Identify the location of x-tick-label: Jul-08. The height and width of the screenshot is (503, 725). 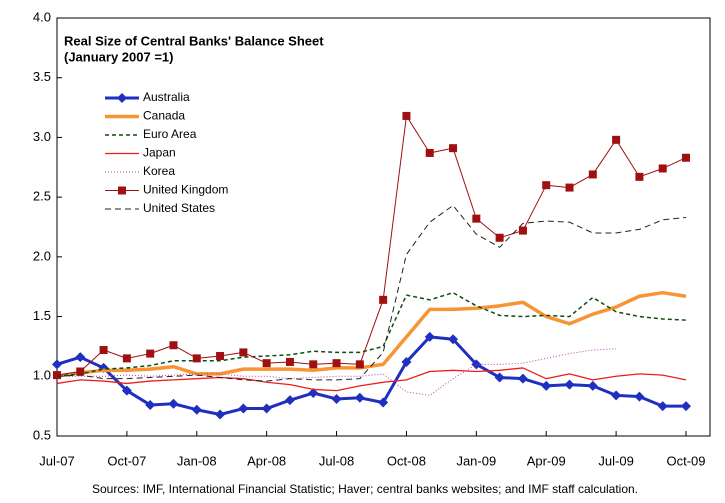
(336, 460).